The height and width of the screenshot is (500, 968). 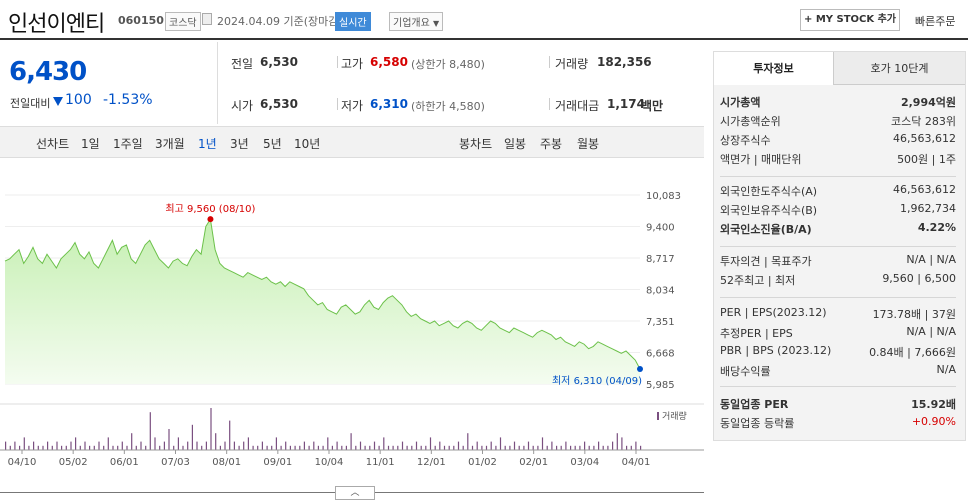 I want to click on collapse-chart-button: ︿, so click(x=355, y=493).